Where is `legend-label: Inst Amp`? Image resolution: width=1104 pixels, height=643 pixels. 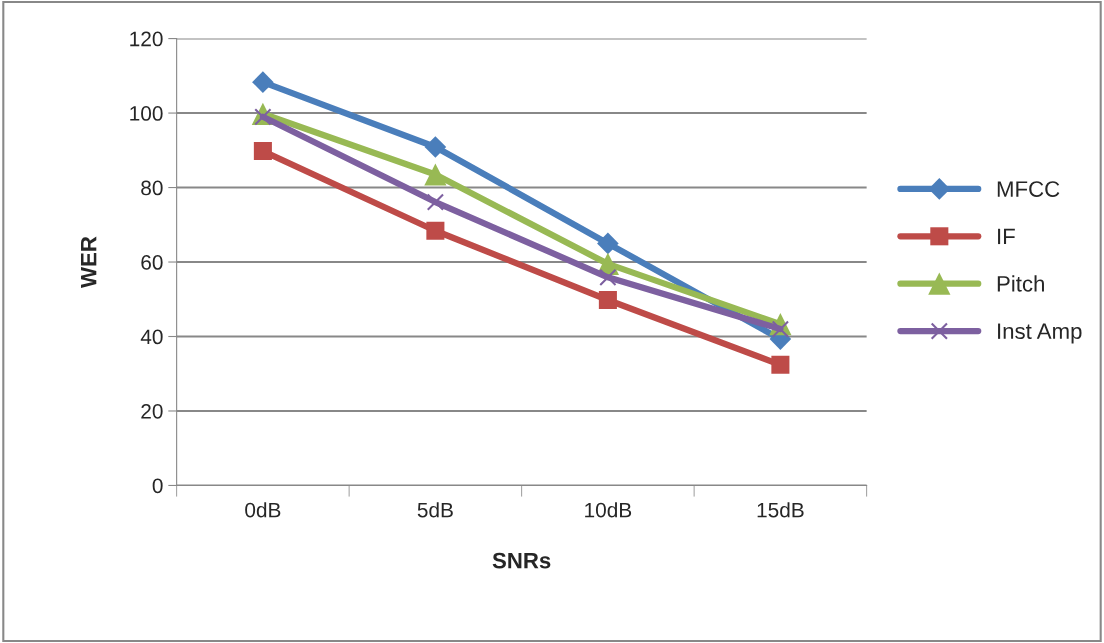 legend-label: Inst Amp is located at coordinates (1040, 333).